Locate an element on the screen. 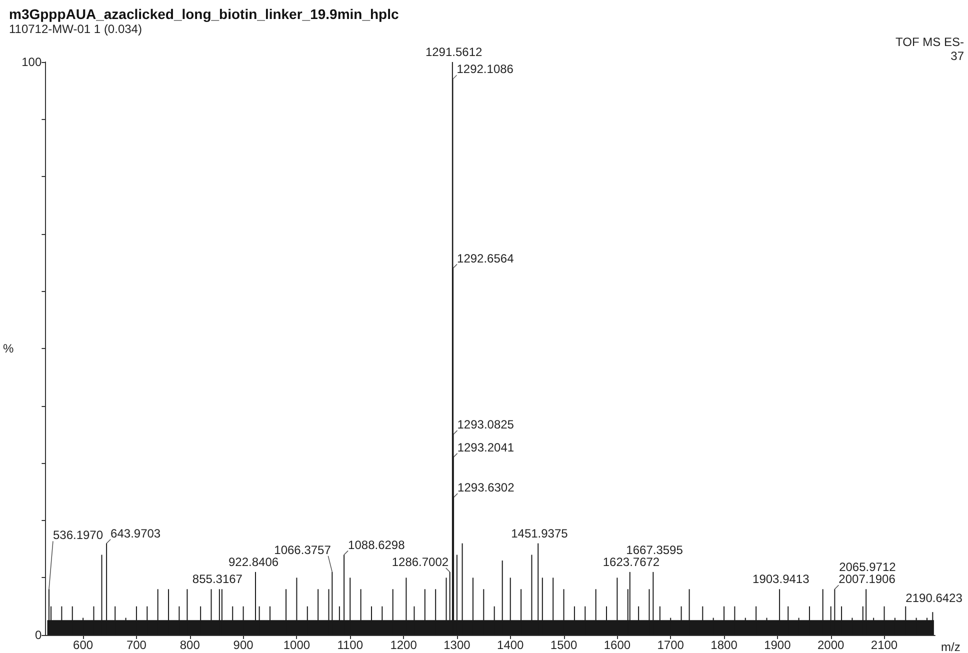 The image size is (968, 653). y-tick-label: 0 is located at coordinates (38, 635).